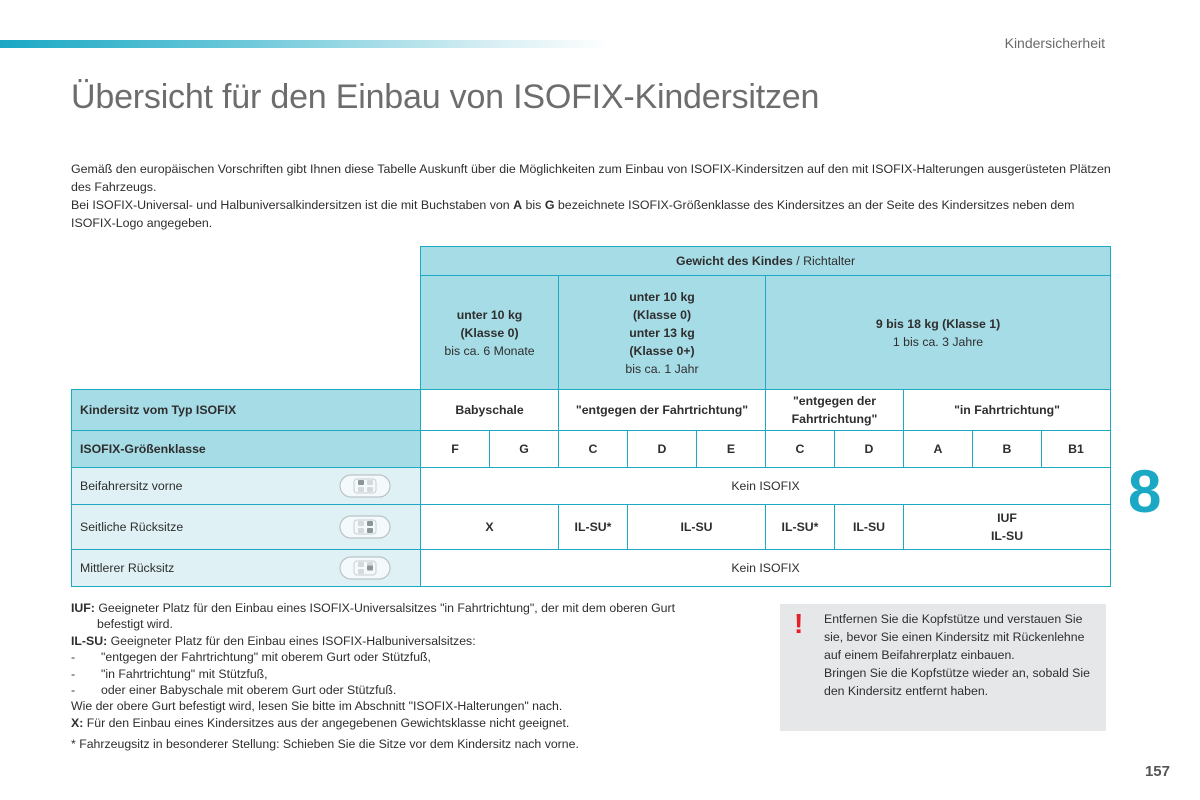 The width and height of the screenshot is (1200, 800). I want to click on section-title: Kindersicherheit, so click(1054, 43).